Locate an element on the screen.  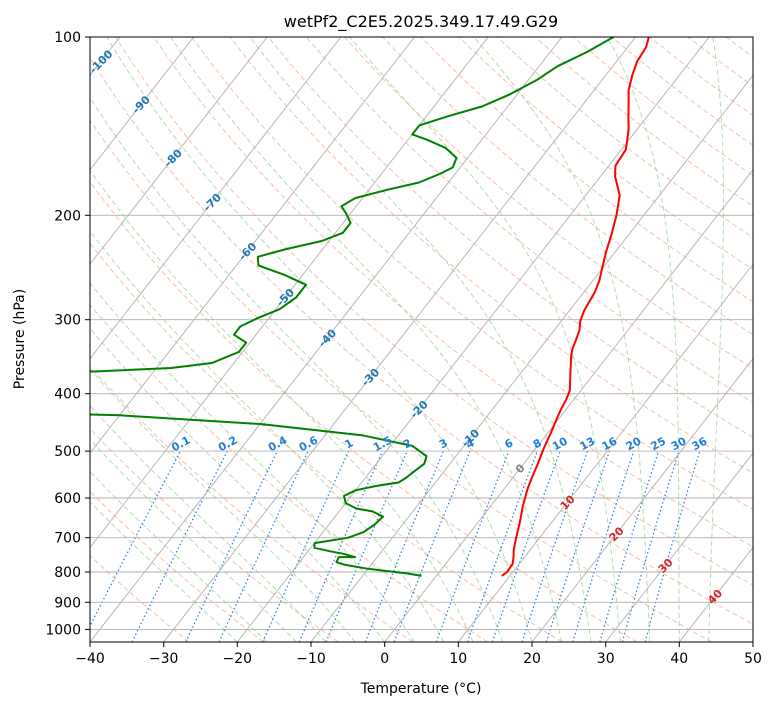
x-tick-label: 50 is located at coordinates (753, 659).